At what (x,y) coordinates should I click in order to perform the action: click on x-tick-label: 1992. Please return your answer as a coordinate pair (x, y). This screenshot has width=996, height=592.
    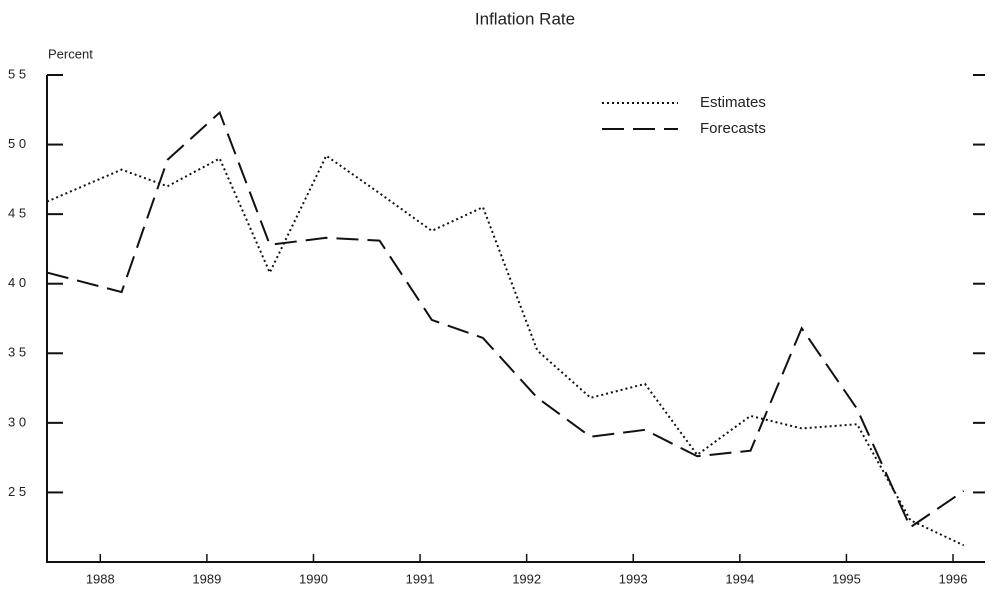
    Looking at the image, I should click on (526, 578).